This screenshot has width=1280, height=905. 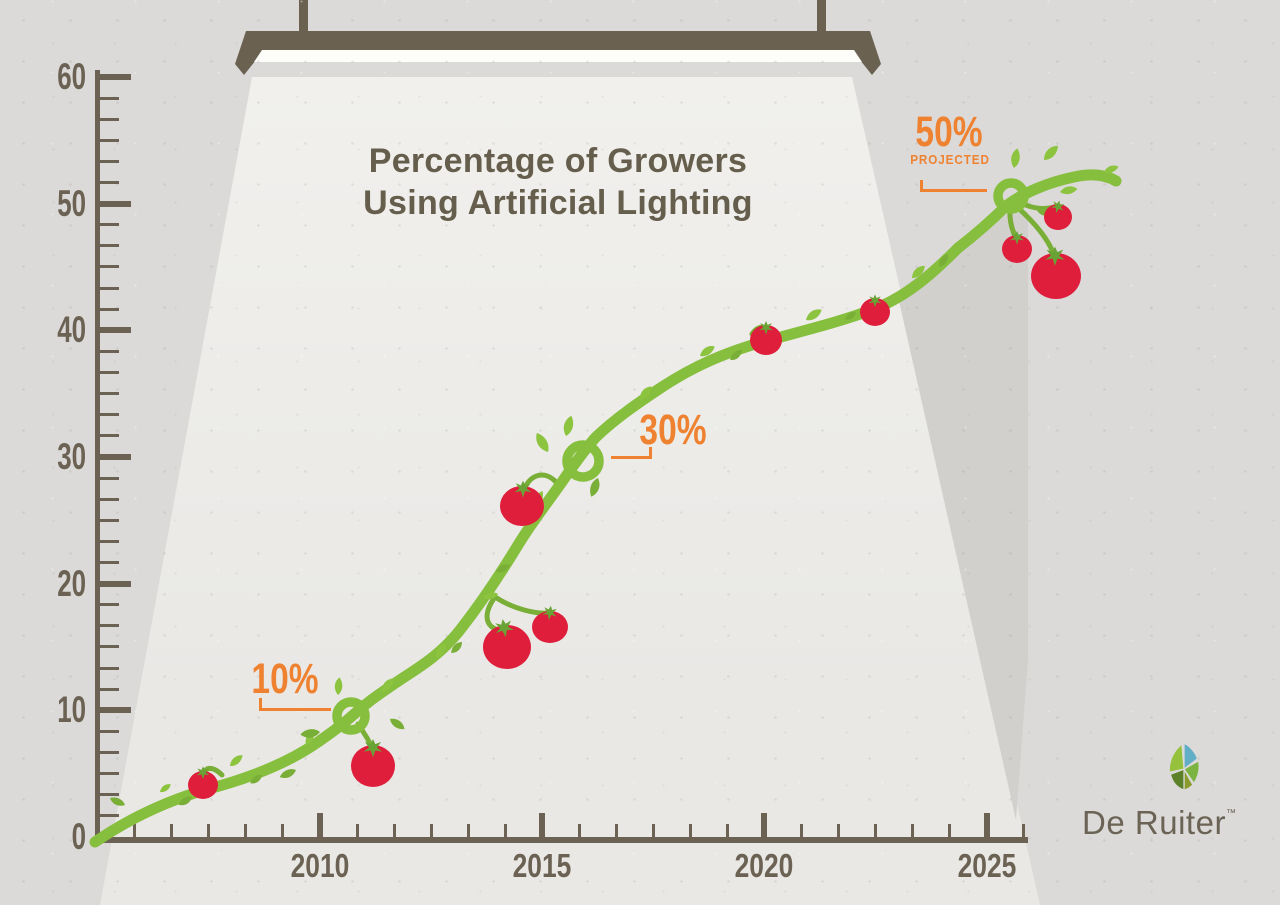 What do you see at coordinates (542, 865) in the screenshot?
I see `x-axis-label: 2015` at bounding box center [542, 865].